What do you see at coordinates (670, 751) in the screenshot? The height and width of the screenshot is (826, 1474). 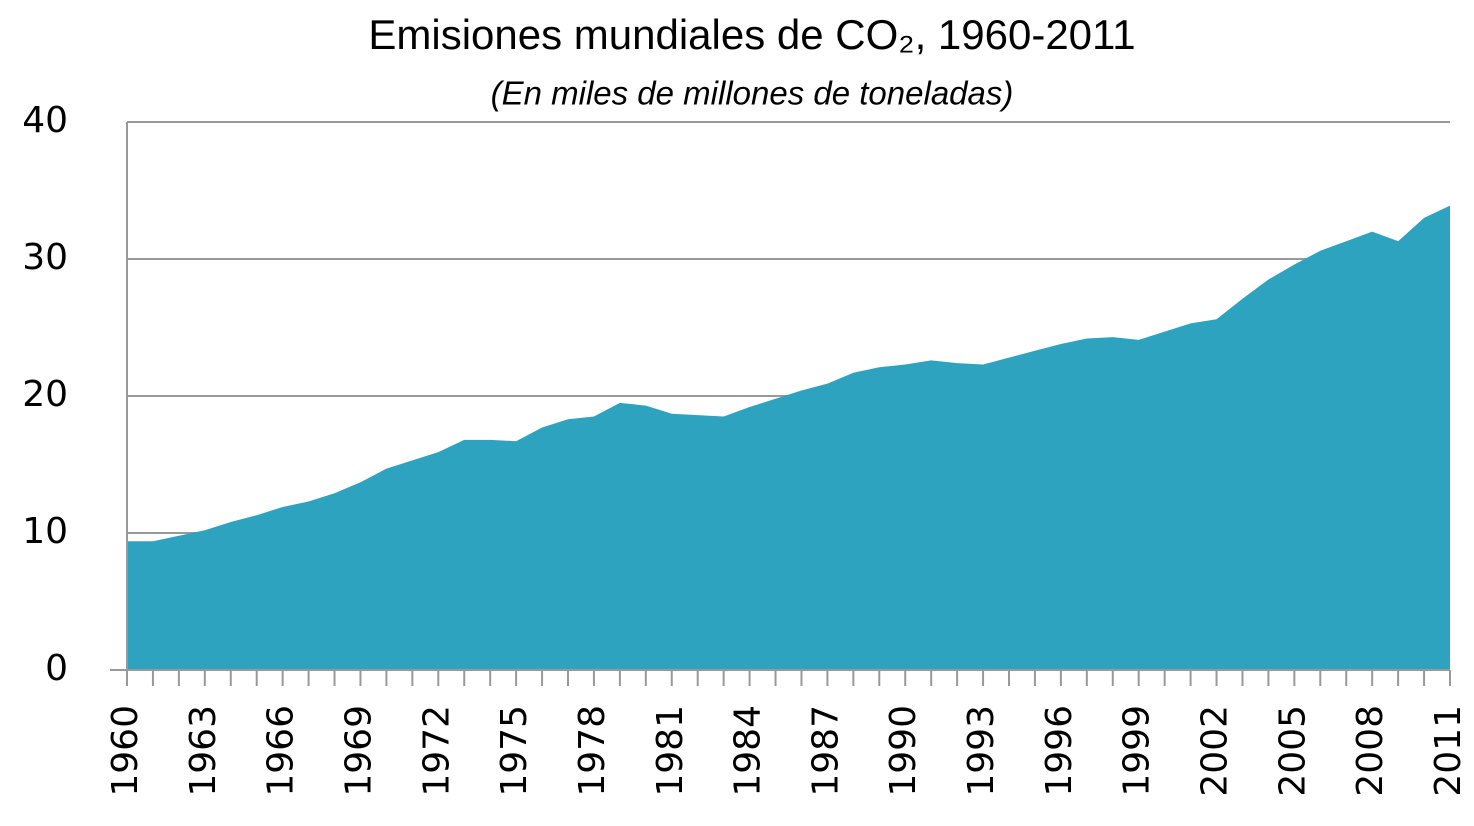 I see `x-tick-label: 1981` at bounding box center [670, 751].